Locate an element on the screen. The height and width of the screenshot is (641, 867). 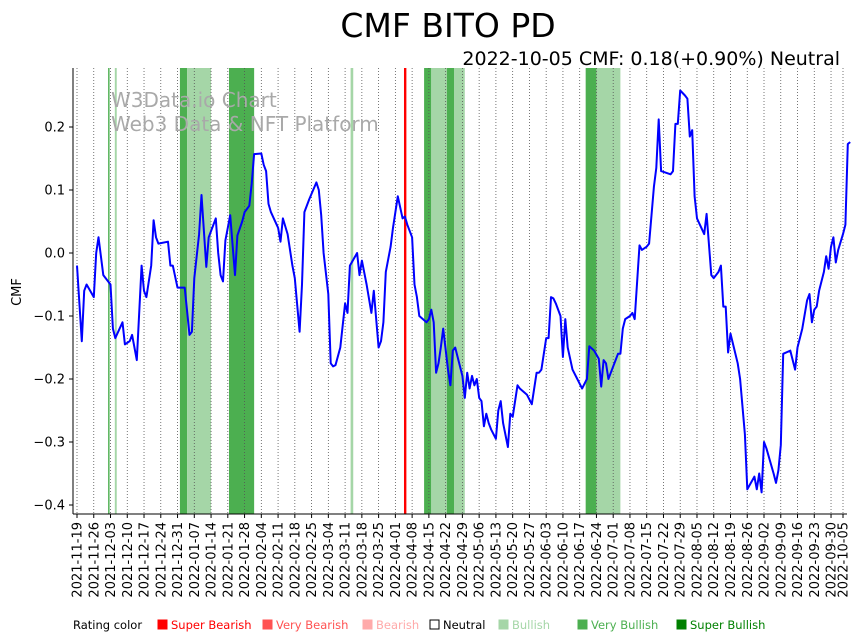
x-tick-label: 2022-02-11 is located at coordinates (279, 560).